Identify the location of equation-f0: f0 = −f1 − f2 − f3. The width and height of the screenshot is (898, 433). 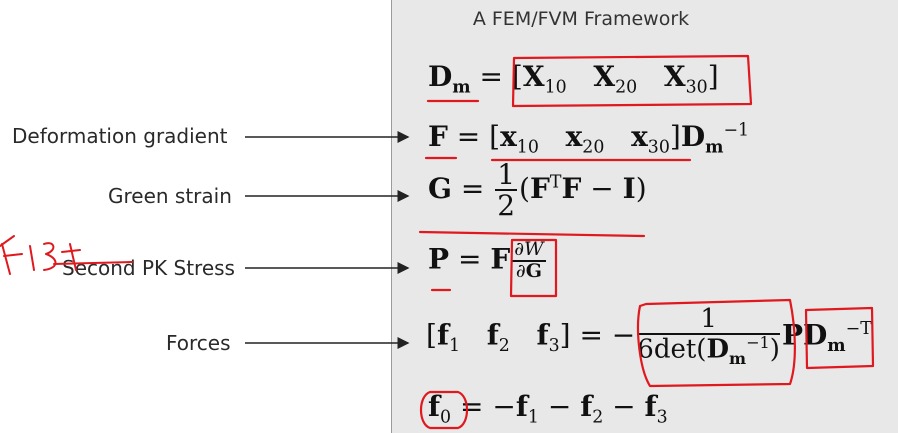
(548, 409).